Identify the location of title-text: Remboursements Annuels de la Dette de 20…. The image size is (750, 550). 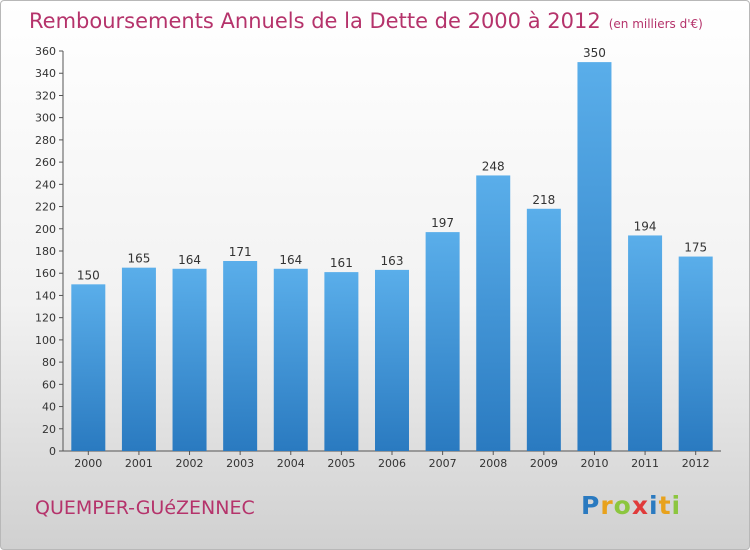
(315, 21).